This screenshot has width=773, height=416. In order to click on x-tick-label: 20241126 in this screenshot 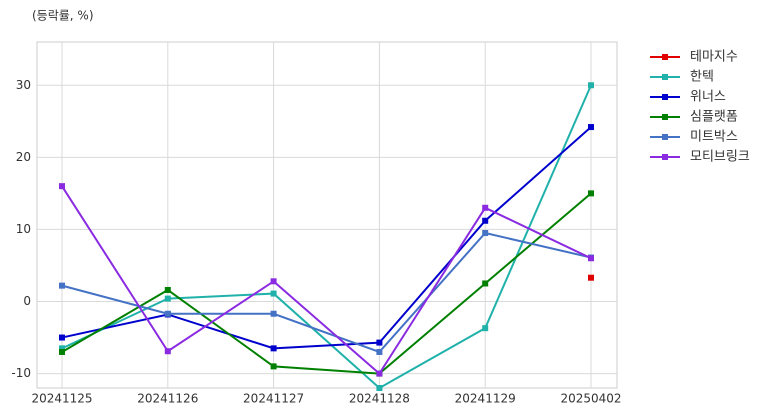, I will do `click(167, 399)`.